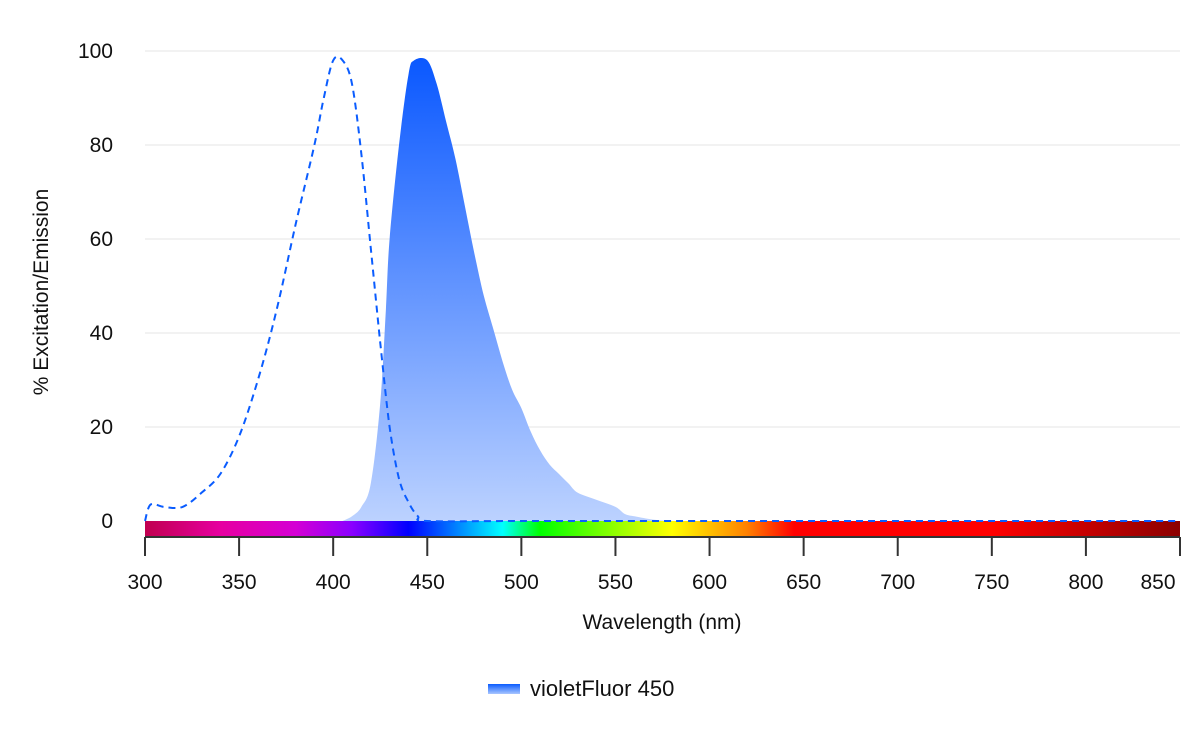  What do you see at coordinates (144, 582) in the screenshot?
I see `x-tick-label: 300` at bounding box center [144, 582].